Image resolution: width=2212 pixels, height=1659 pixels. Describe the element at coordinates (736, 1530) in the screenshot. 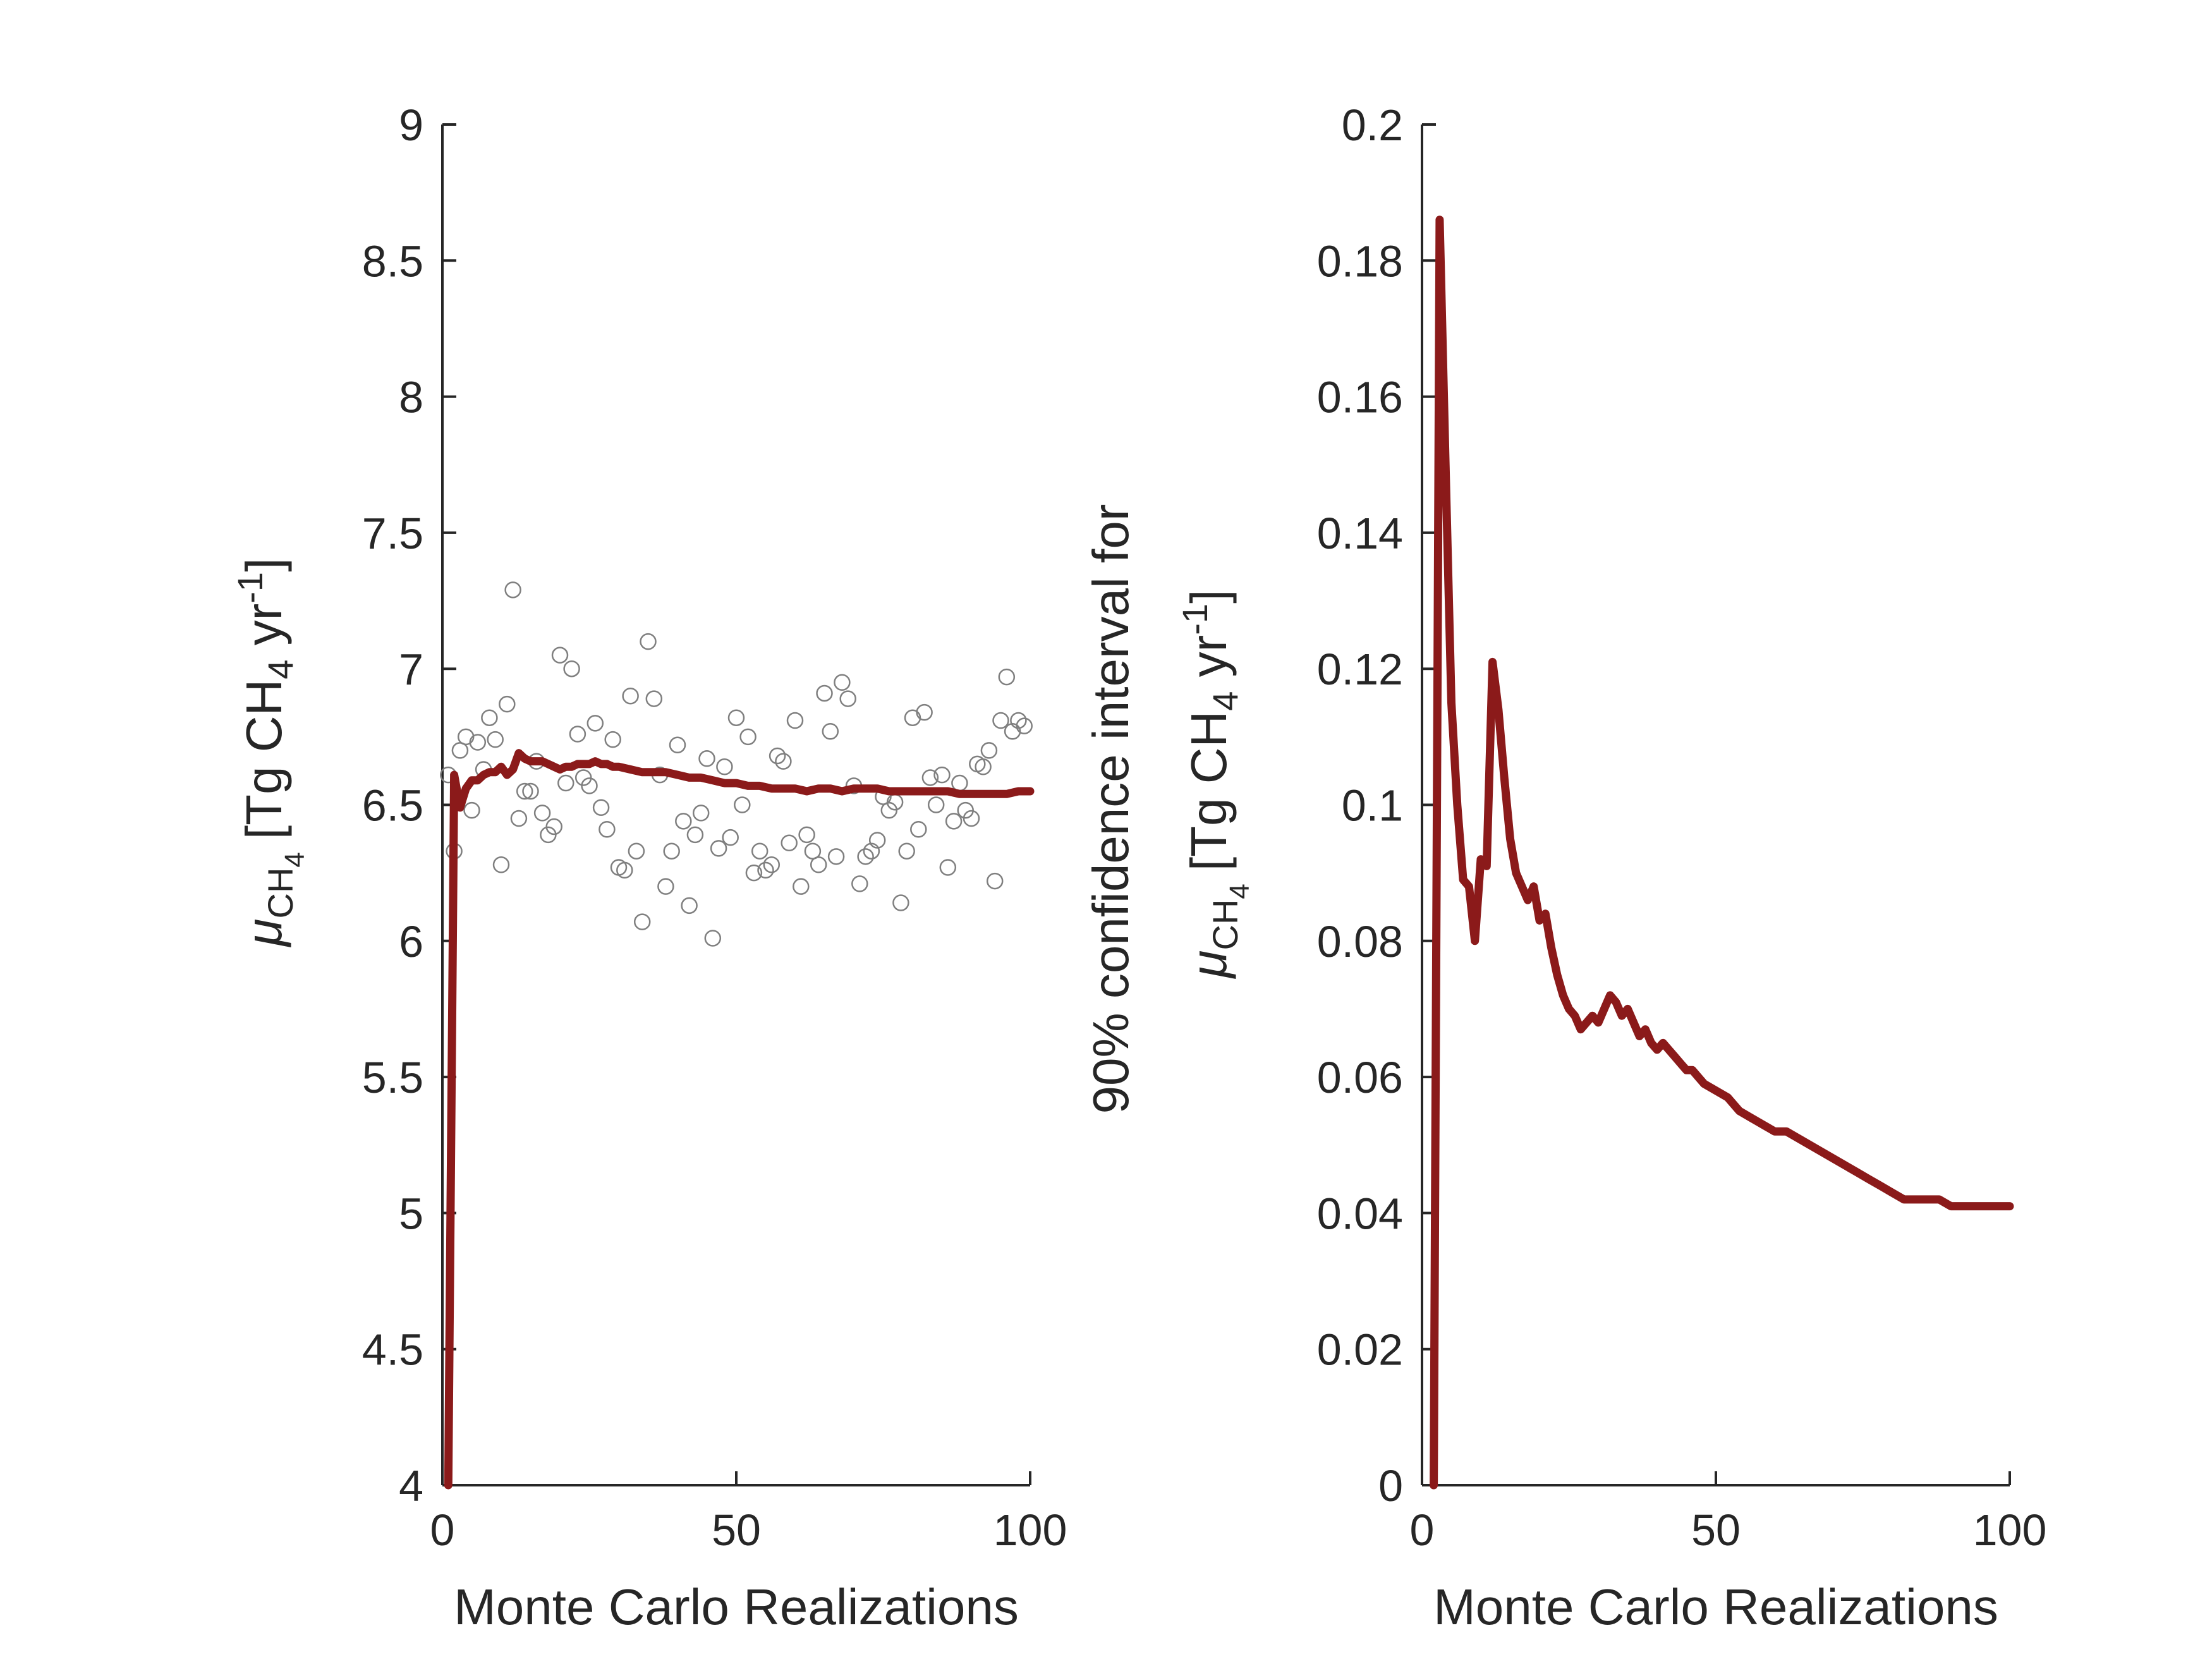

I see `x-tick-label: 50` at that location.